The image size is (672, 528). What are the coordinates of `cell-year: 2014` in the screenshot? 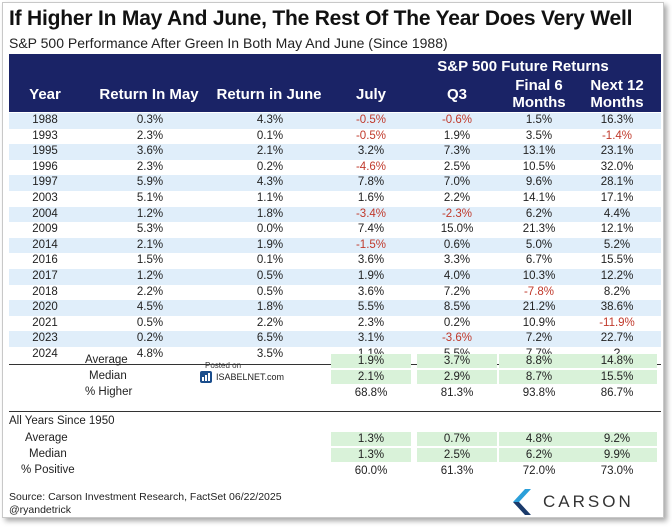 It's located at (45, 244).